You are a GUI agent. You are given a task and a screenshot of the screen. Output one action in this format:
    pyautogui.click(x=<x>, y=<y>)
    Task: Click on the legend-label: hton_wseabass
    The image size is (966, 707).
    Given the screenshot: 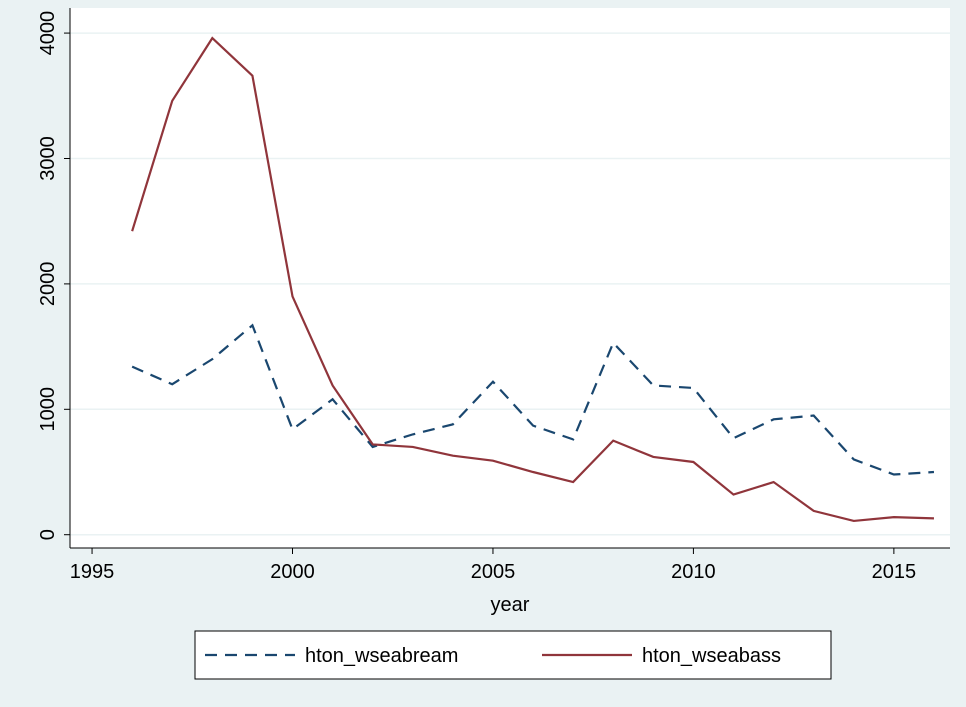 What is the action you would take?
    pyautogui.click(x=711, y=656)
    